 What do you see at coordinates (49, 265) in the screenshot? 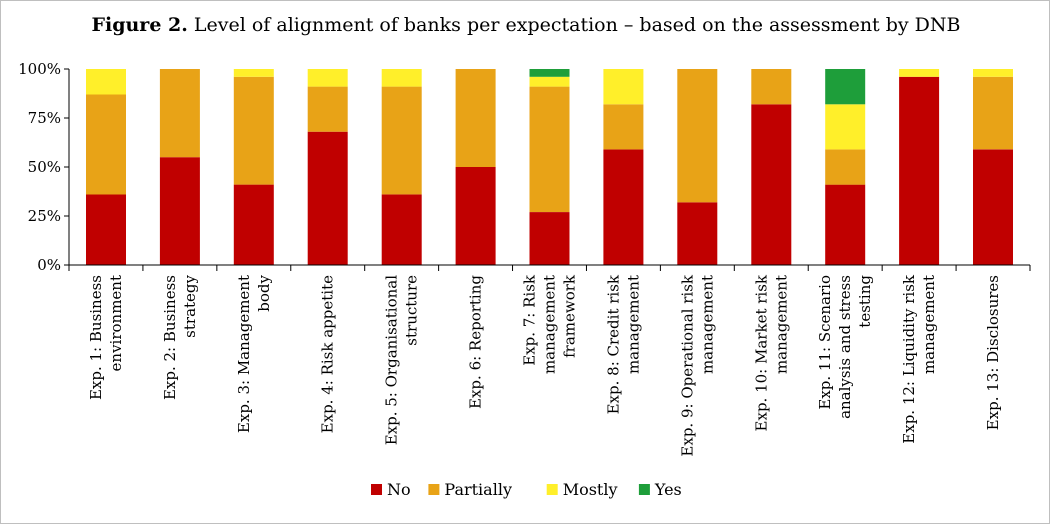
I see `y-tick-label: 0%` at bounding box center [49, 265].